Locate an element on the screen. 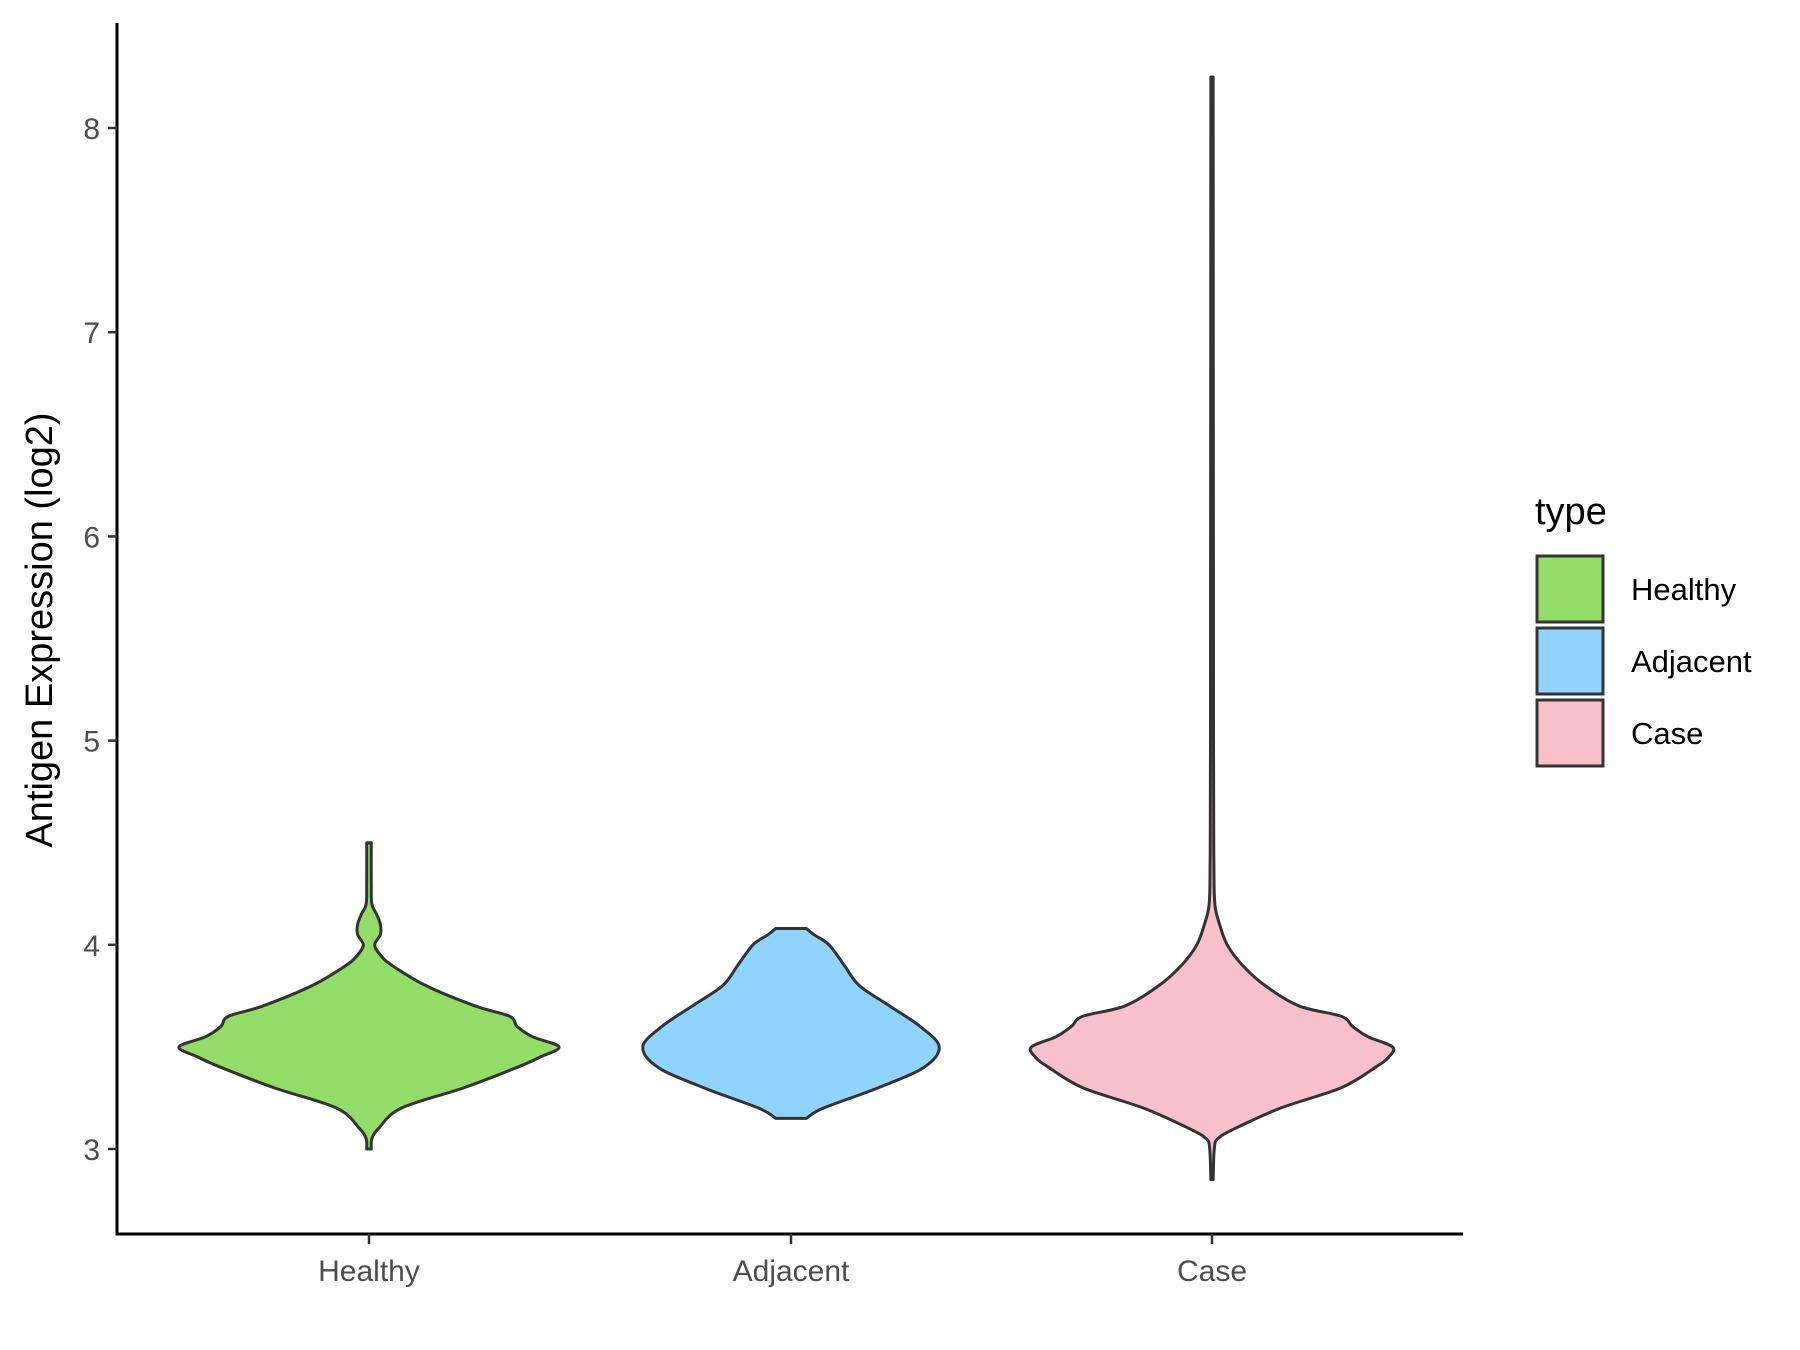 The width and height of the screenshot is (1800, 1350). legend-key-healthy is located at coordinates (1570, 589).